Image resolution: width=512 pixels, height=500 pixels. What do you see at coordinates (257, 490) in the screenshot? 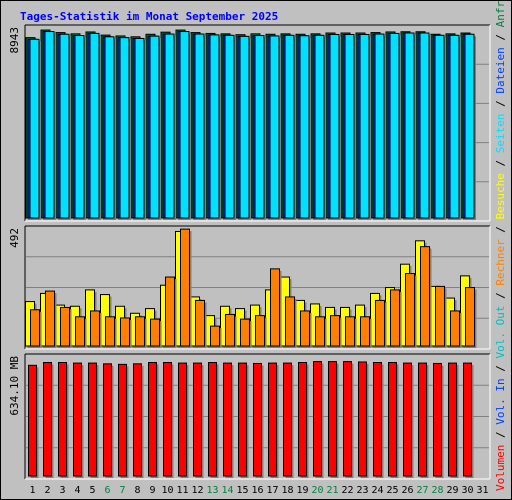
I see `x-tick-label-day-16: 16` at bounding box center [257, 490].